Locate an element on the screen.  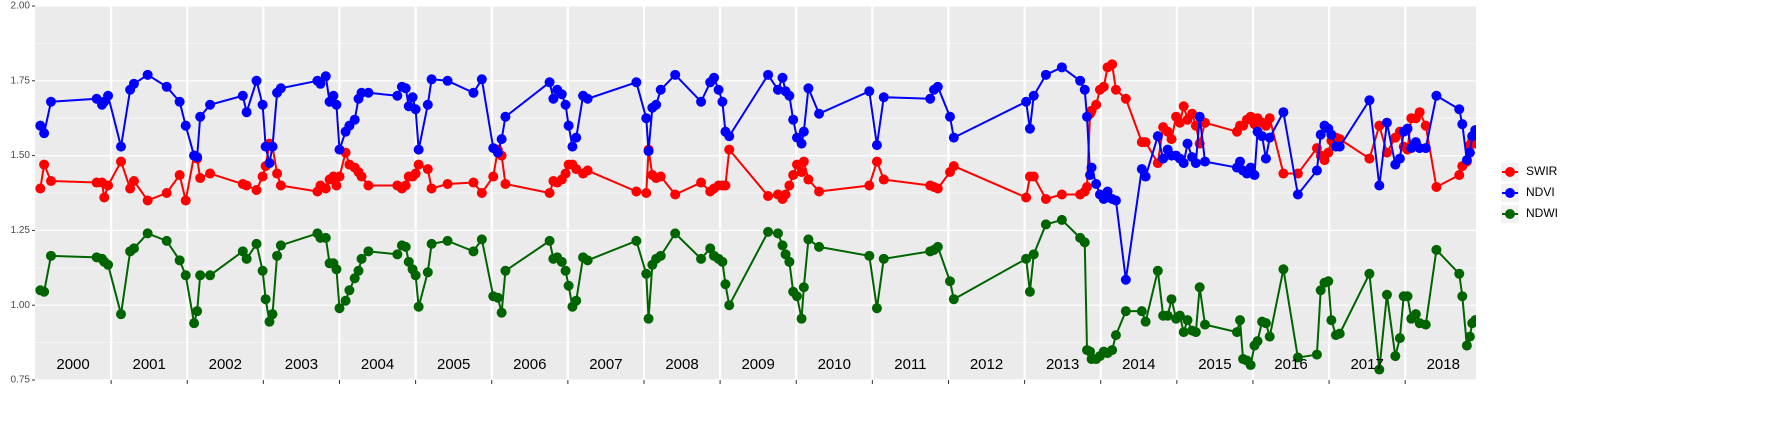
year-label: 2004 is located at coordinates (377, 364).